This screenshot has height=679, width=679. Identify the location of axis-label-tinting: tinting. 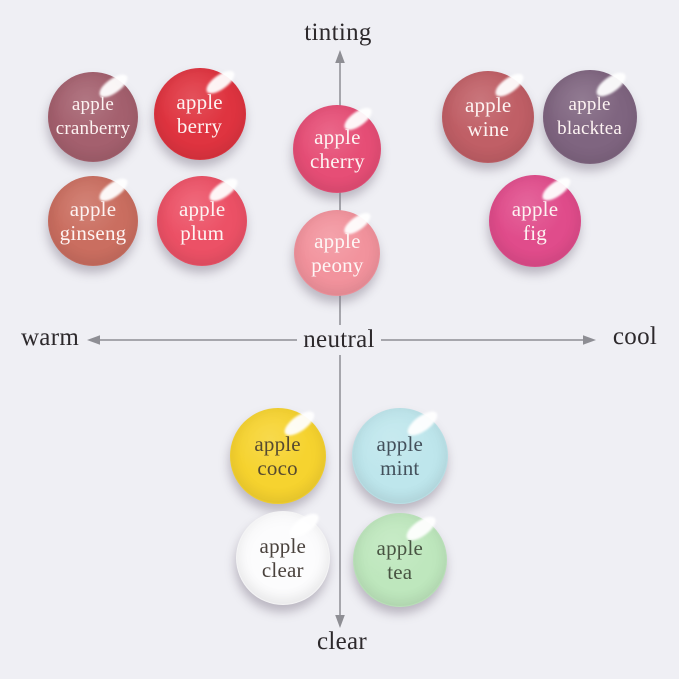
(338, 32).